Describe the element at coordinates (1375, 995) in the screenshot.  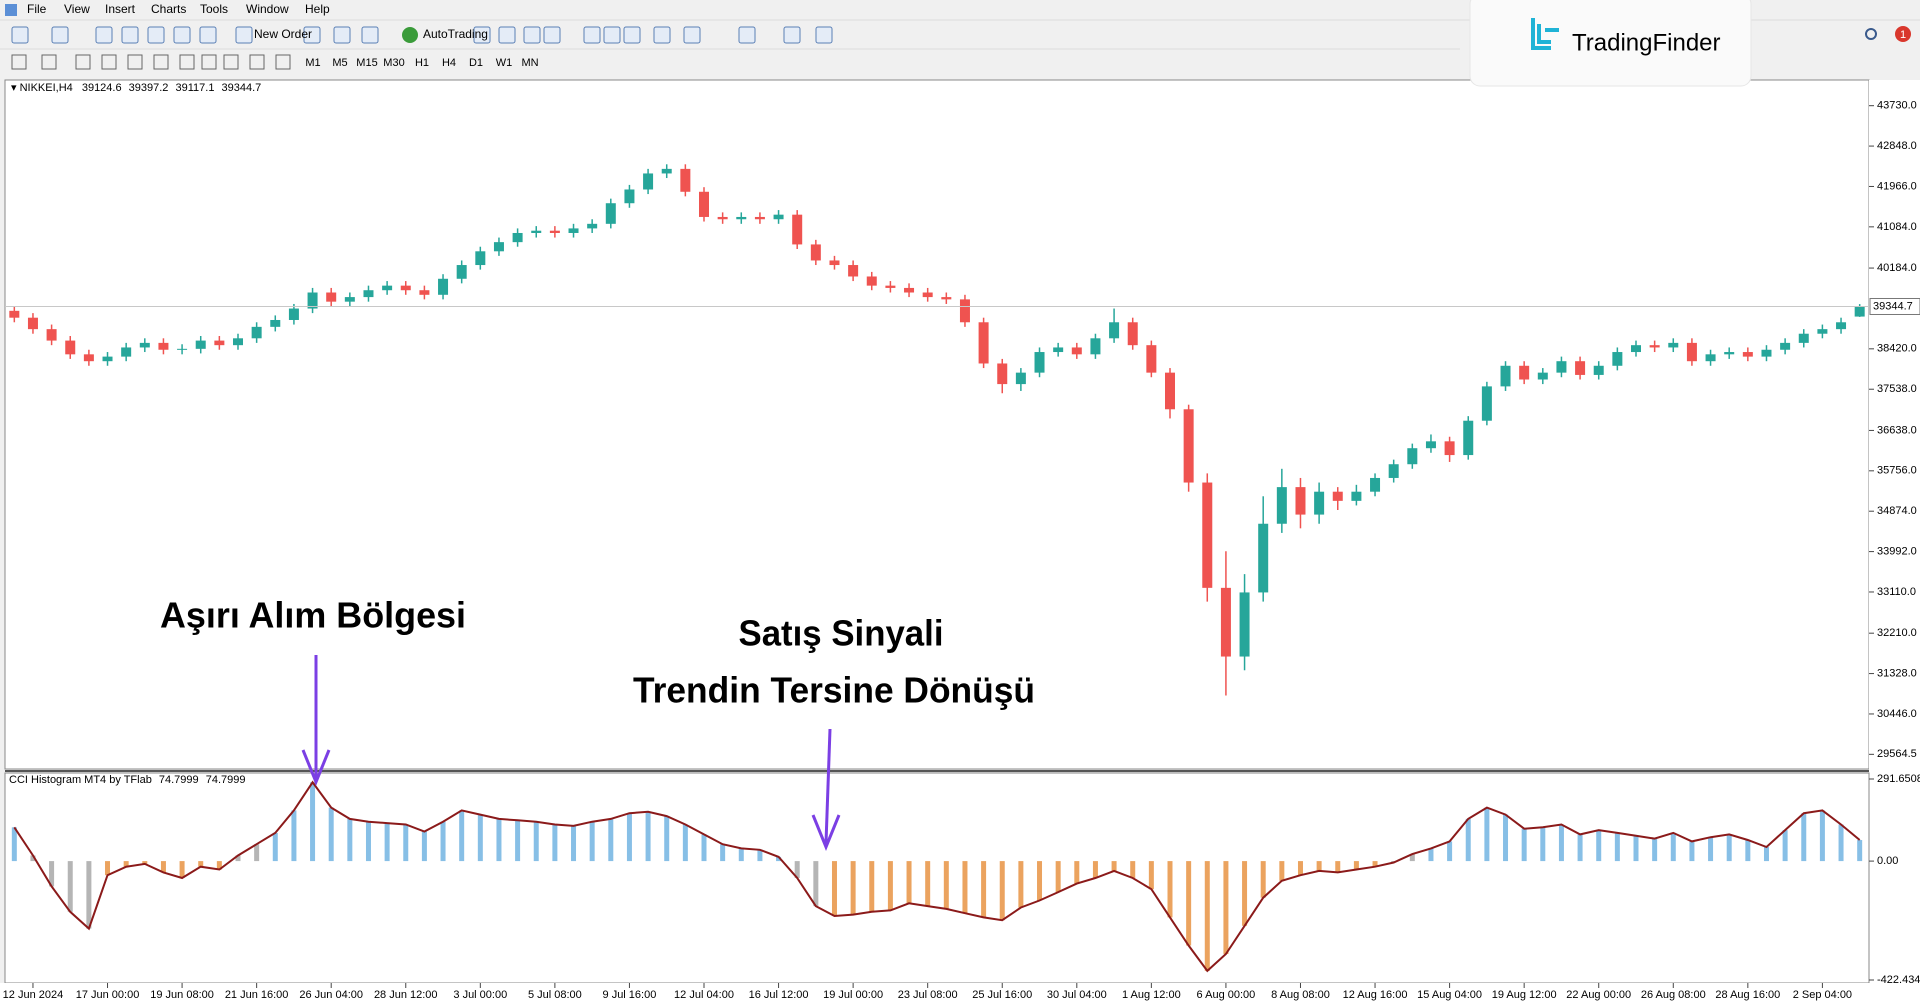
I see `x-tick-label: 12 Aug 16:00` at that location.